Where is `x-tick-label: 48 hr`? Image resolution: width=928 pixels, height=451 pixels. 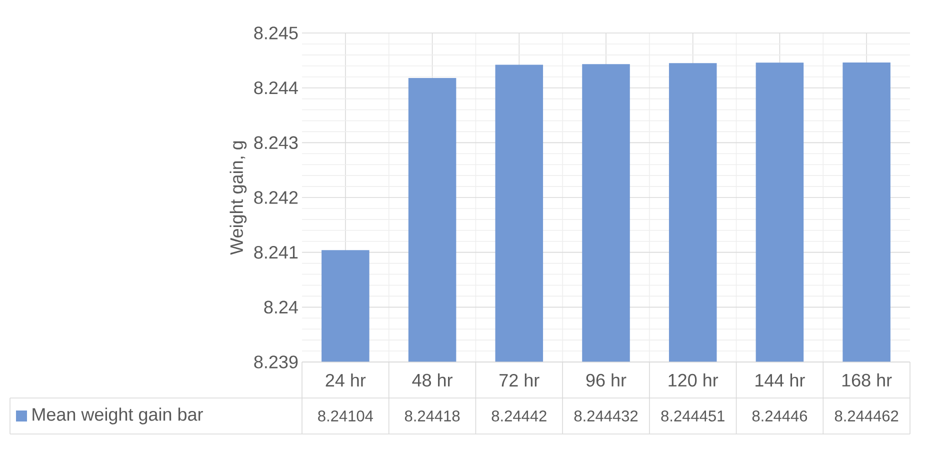 x-tick-label: 48 hr is located at coordinates (432, 380).